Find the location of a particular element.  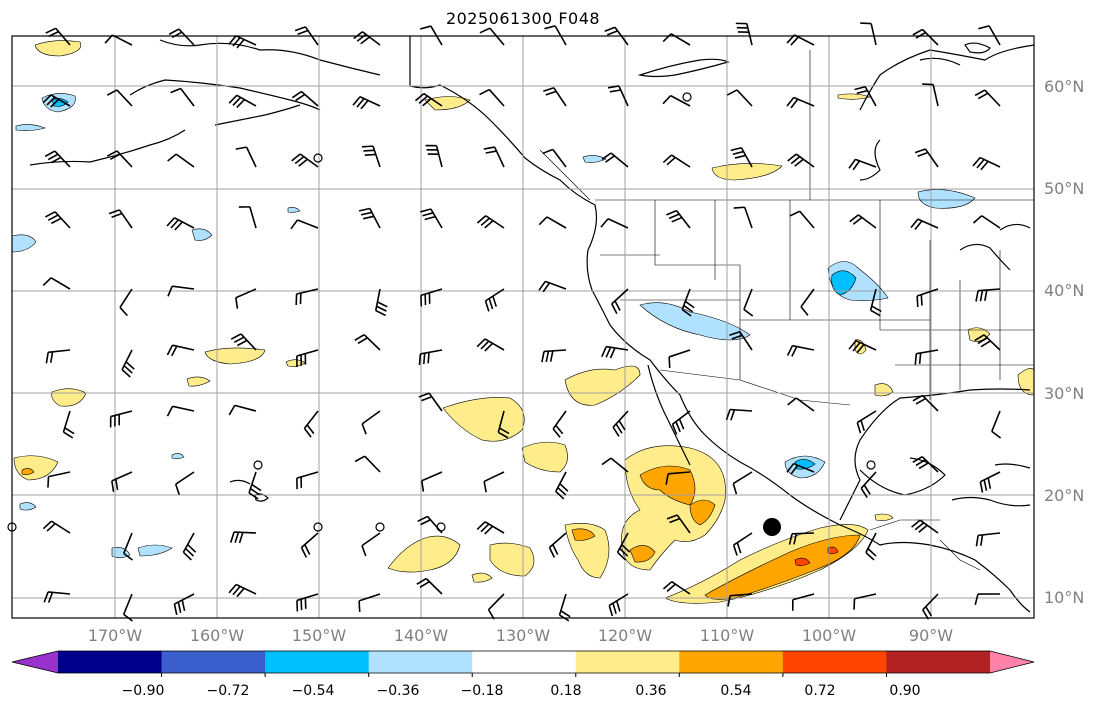

lat-label-10n: 10°N is located at coordinates (1064, 597).